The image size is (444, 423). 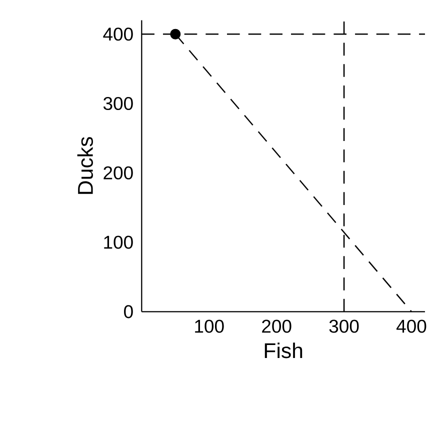 I want to click on x-tick-label: 200, so click(x=277, y=326).